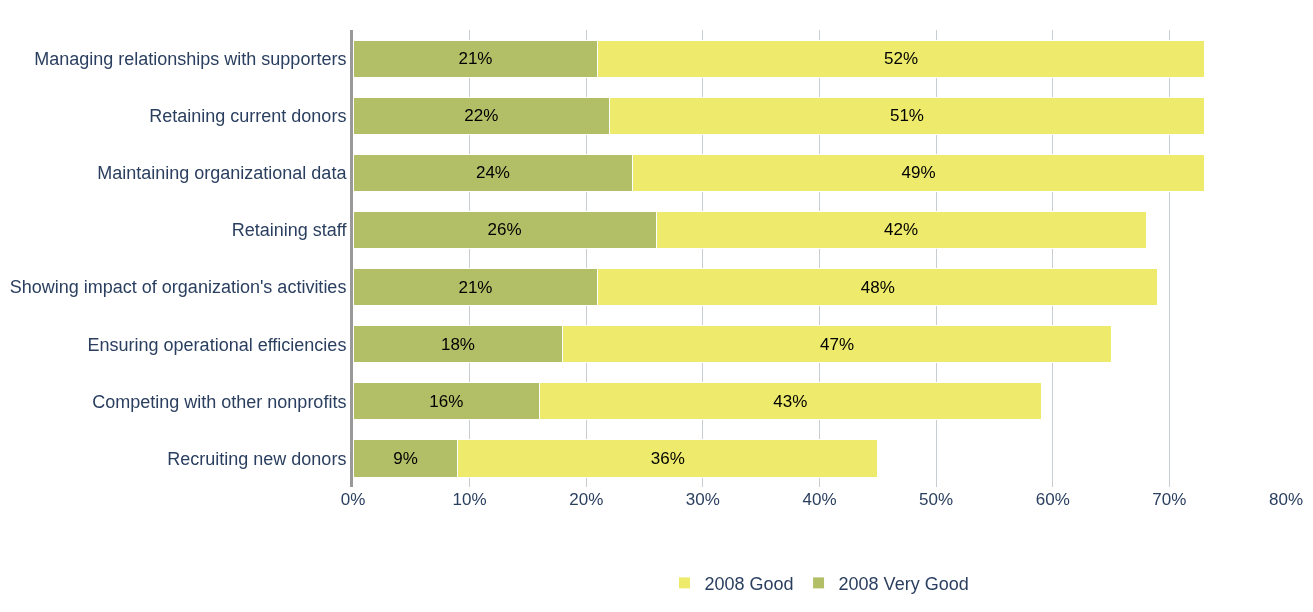 The height and width of the screenshot is (612, 1313). I want to click on x-tick-label: 0%, so click(353, 499).